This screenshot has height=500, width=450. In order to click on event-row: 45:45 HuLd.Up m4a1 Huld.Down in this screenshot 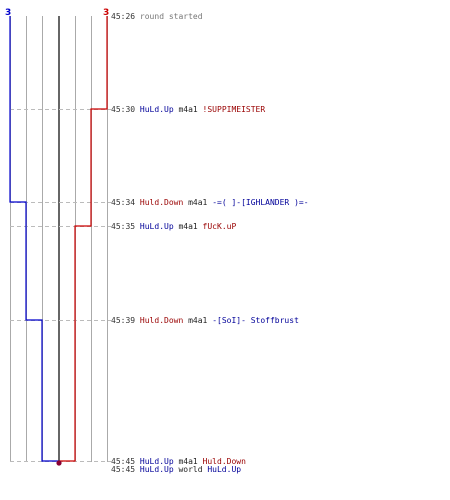, I will do `click(178, 461)`.